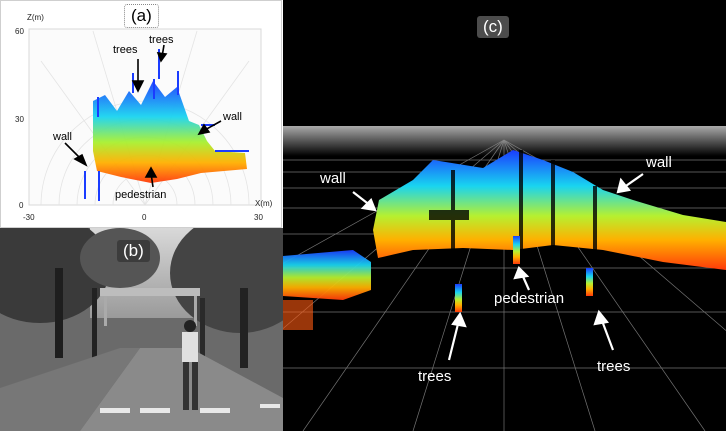  Describe the element at coordinates (19, 119) in the screenshot. I see `z-tick-30: 30` at that location.